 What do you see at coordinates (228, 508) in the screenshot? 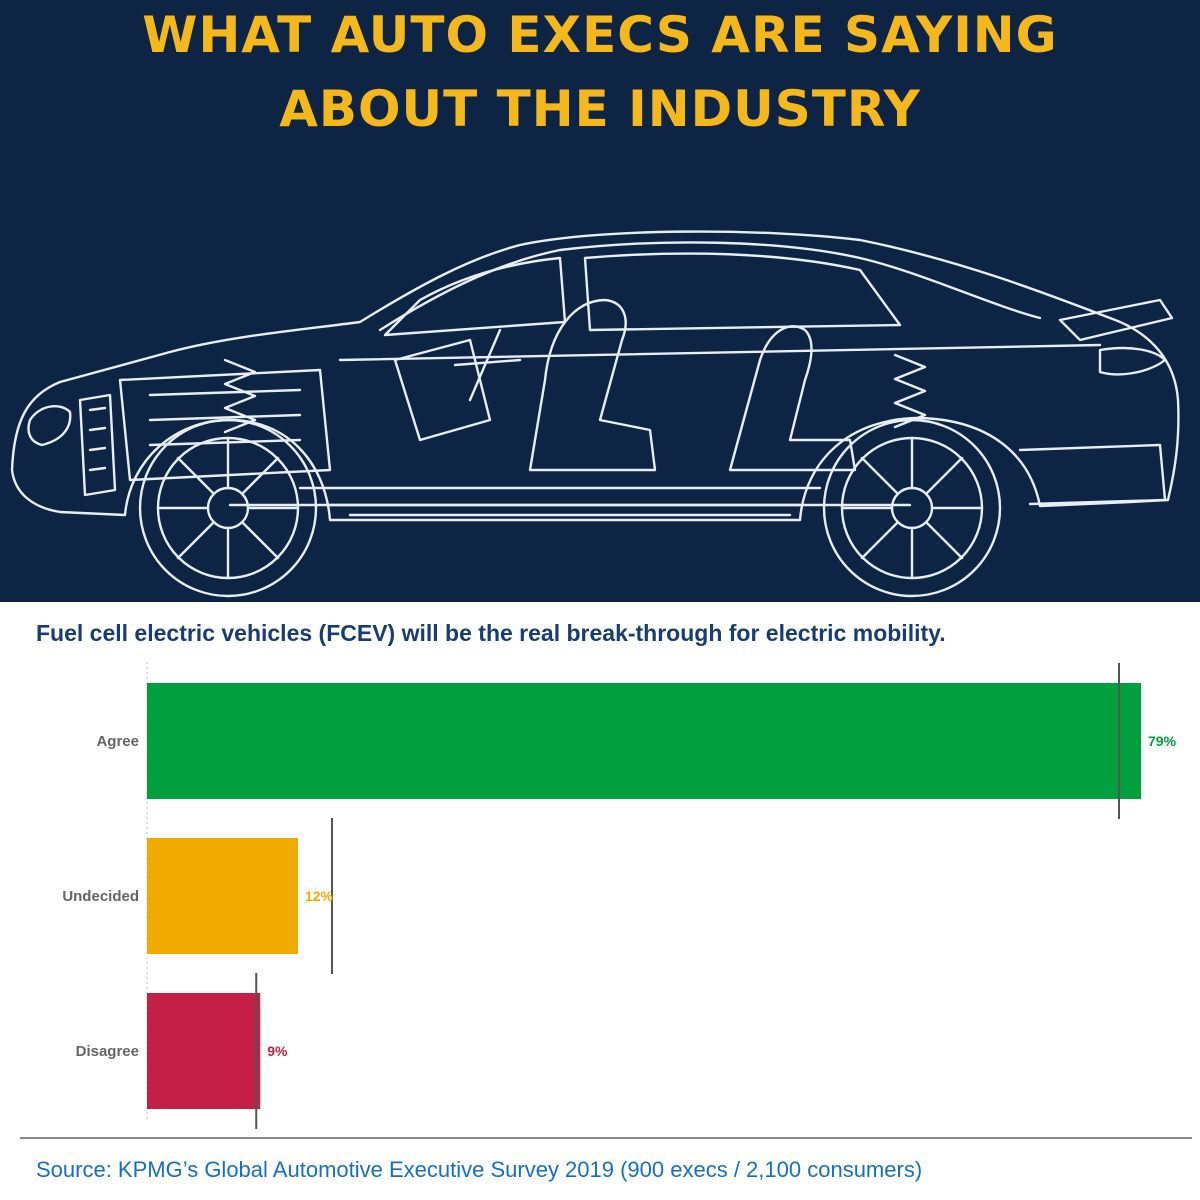
I see `car-front-wheel` at bounding box center [228, 508].